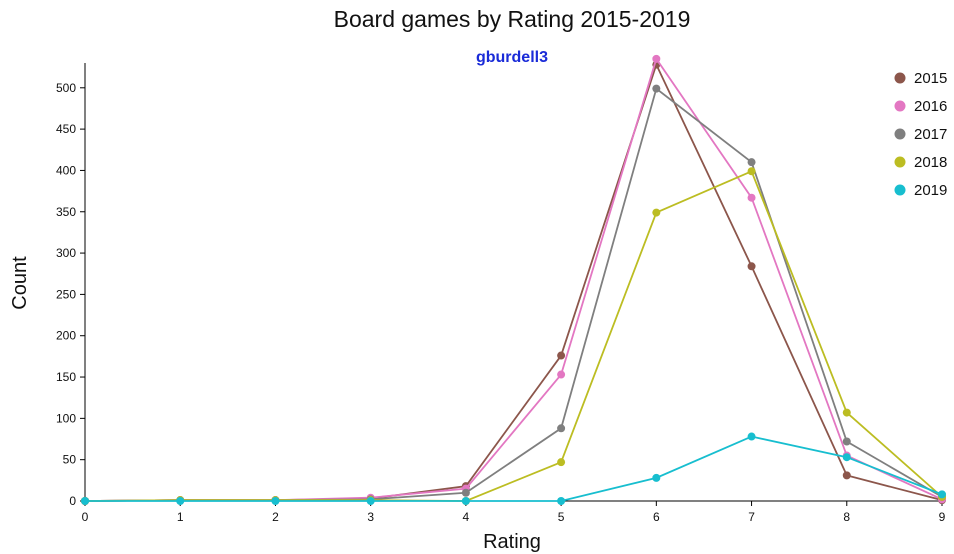  Describe the element at coordinates (66, 170) in the screenshot. I see `y-tick-label: 400` at that location.